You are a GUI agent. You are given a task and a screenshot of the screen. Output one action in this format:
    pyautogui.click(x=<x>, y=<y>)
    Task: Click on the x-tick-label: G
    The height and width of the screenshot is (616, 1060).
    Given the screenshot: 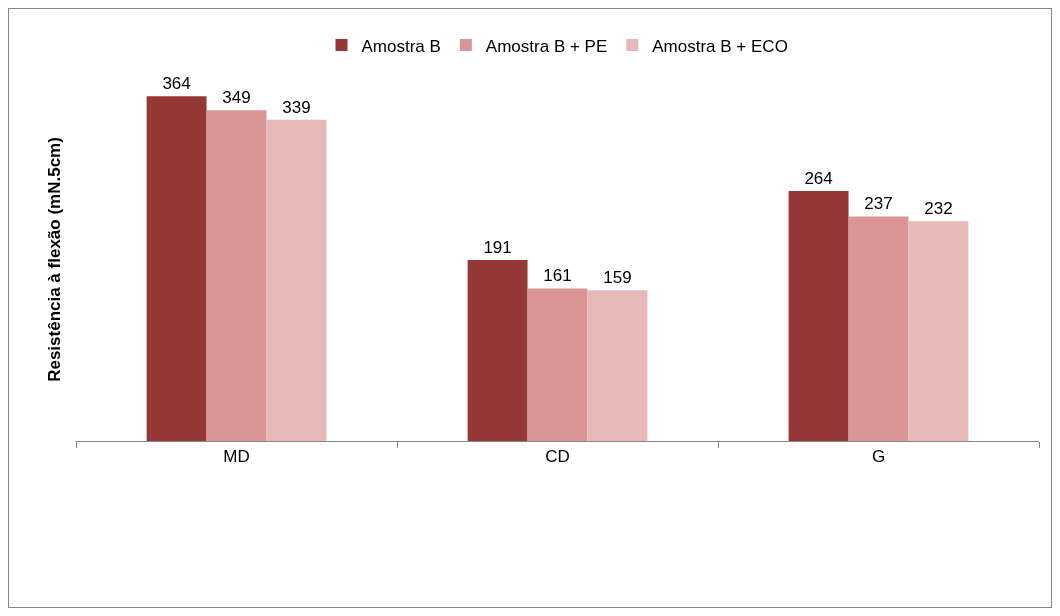 What is the action you would take?
    pyautogui.click(x=878, y=457)
    